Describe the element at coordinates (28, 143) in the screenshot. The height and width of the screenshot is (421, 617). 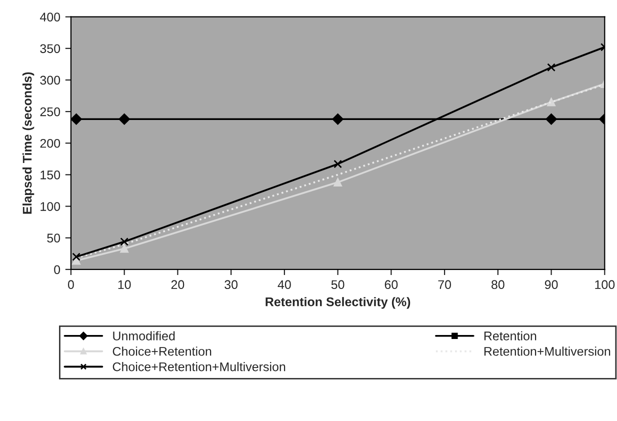
I see `y-axis-title: Elapsed Time (seconds)` at that location.